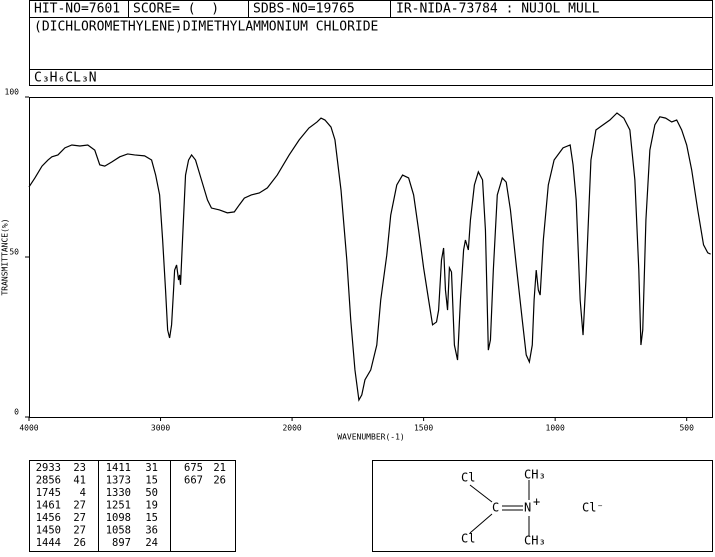 The width and height of the screenshot is (715, 557). I want to click on peak-wavenumber: 1411, so click(118, 468).